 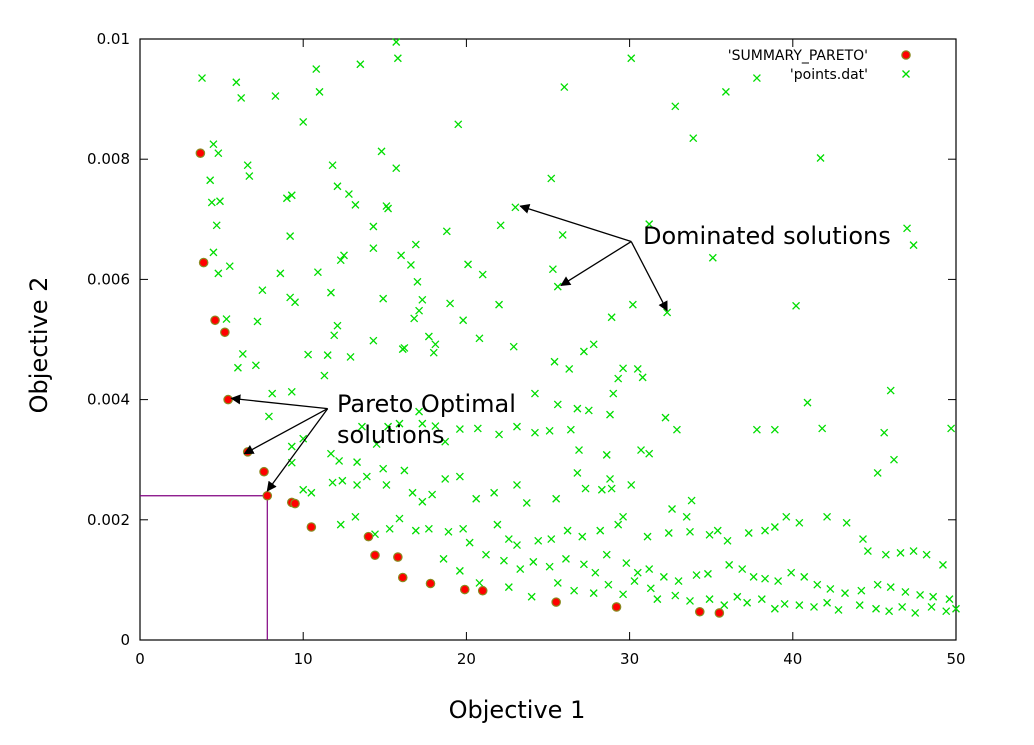 What do you see at coordinates (108, 400) in the screenshot?
I see `y-tick-label: 0.004` at bounding box center [108, 400].